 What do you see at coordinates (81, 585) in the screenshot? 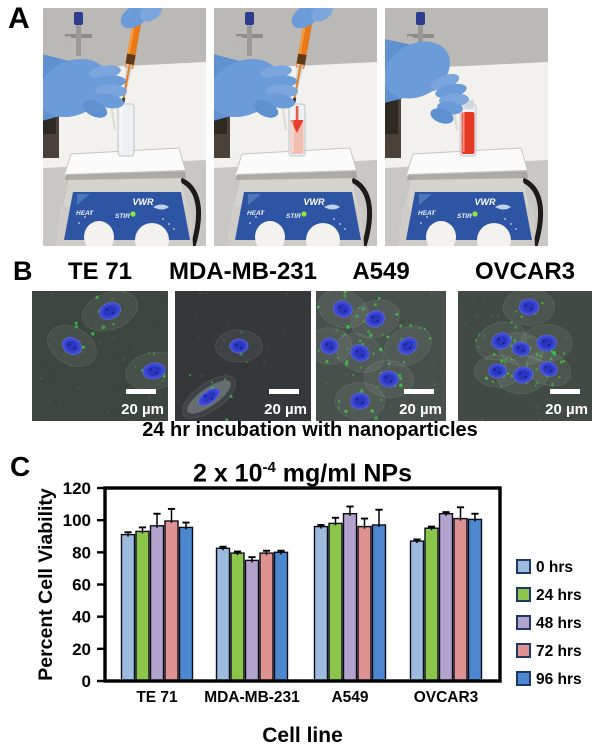
I see `y-tick-label: 60` at bounding box center [81, 585].